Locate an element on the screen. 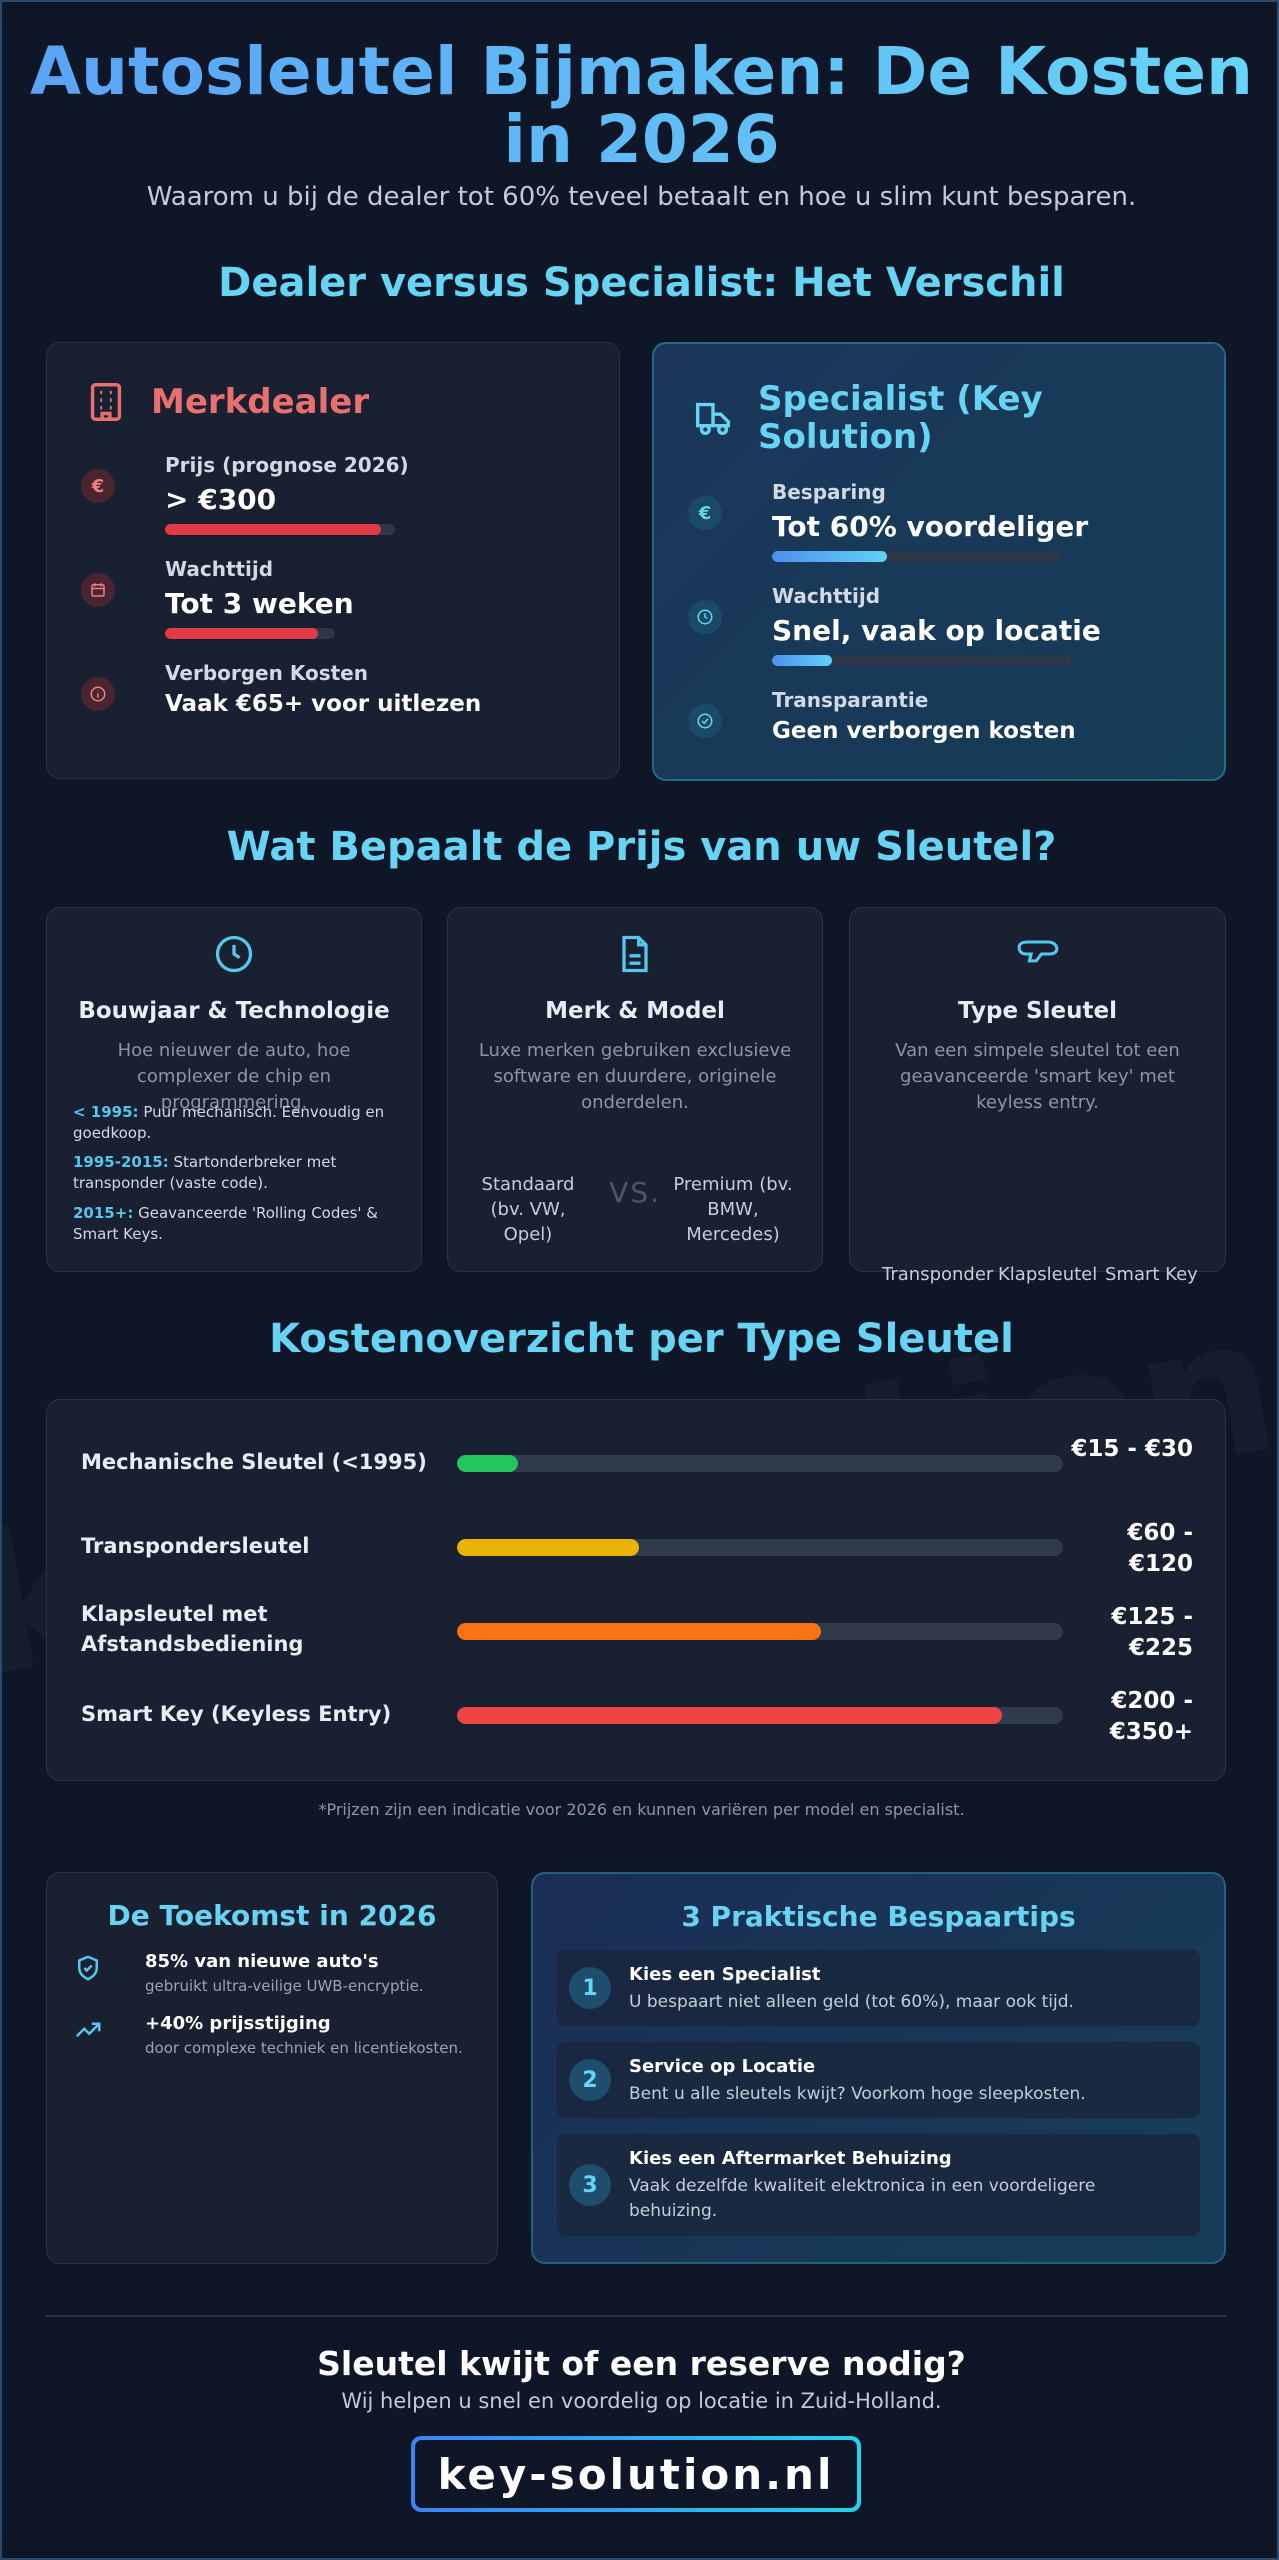  specialist-savings-bar-fill is located at coordinates (830, 556).